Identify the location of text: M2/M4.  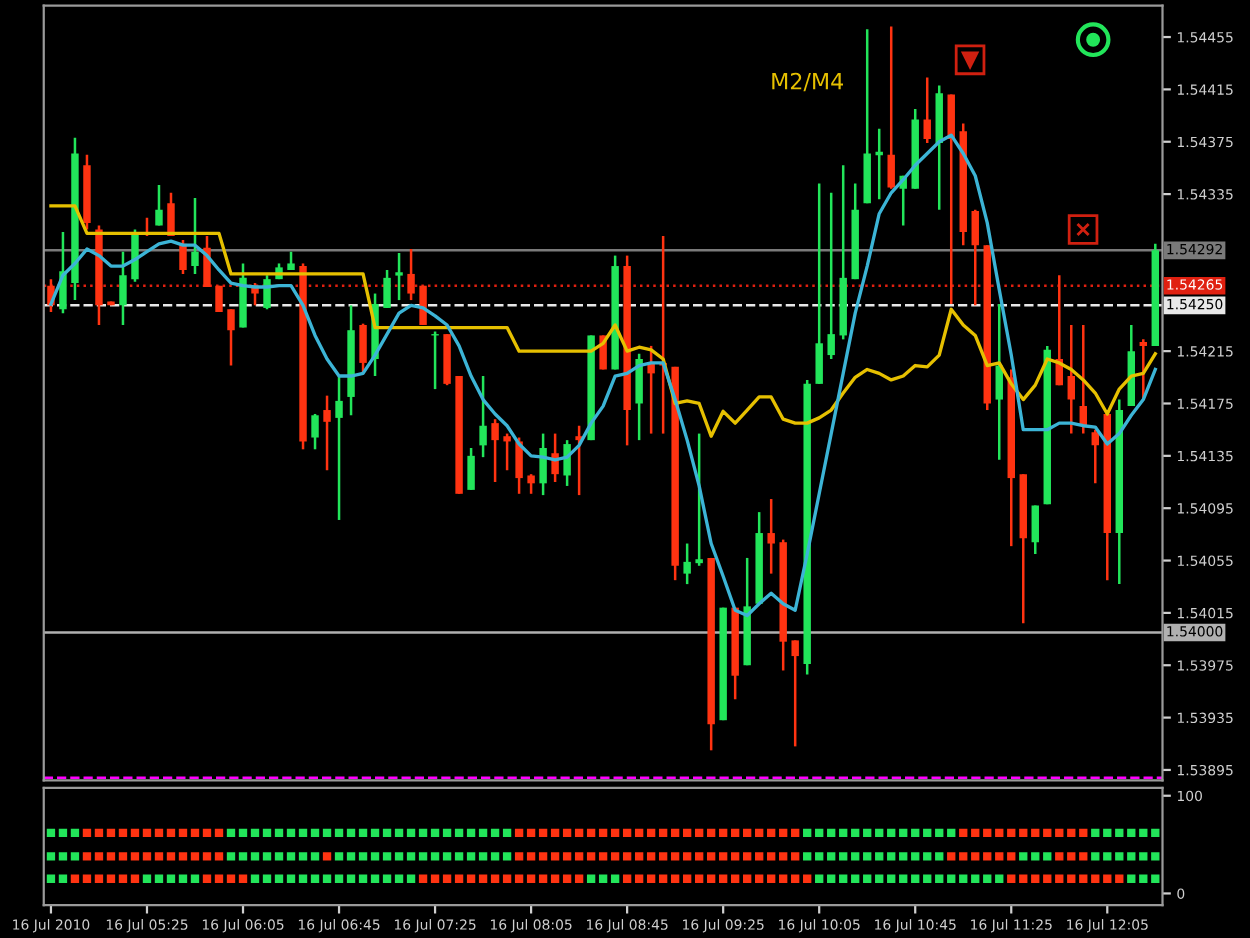
(807, 82).